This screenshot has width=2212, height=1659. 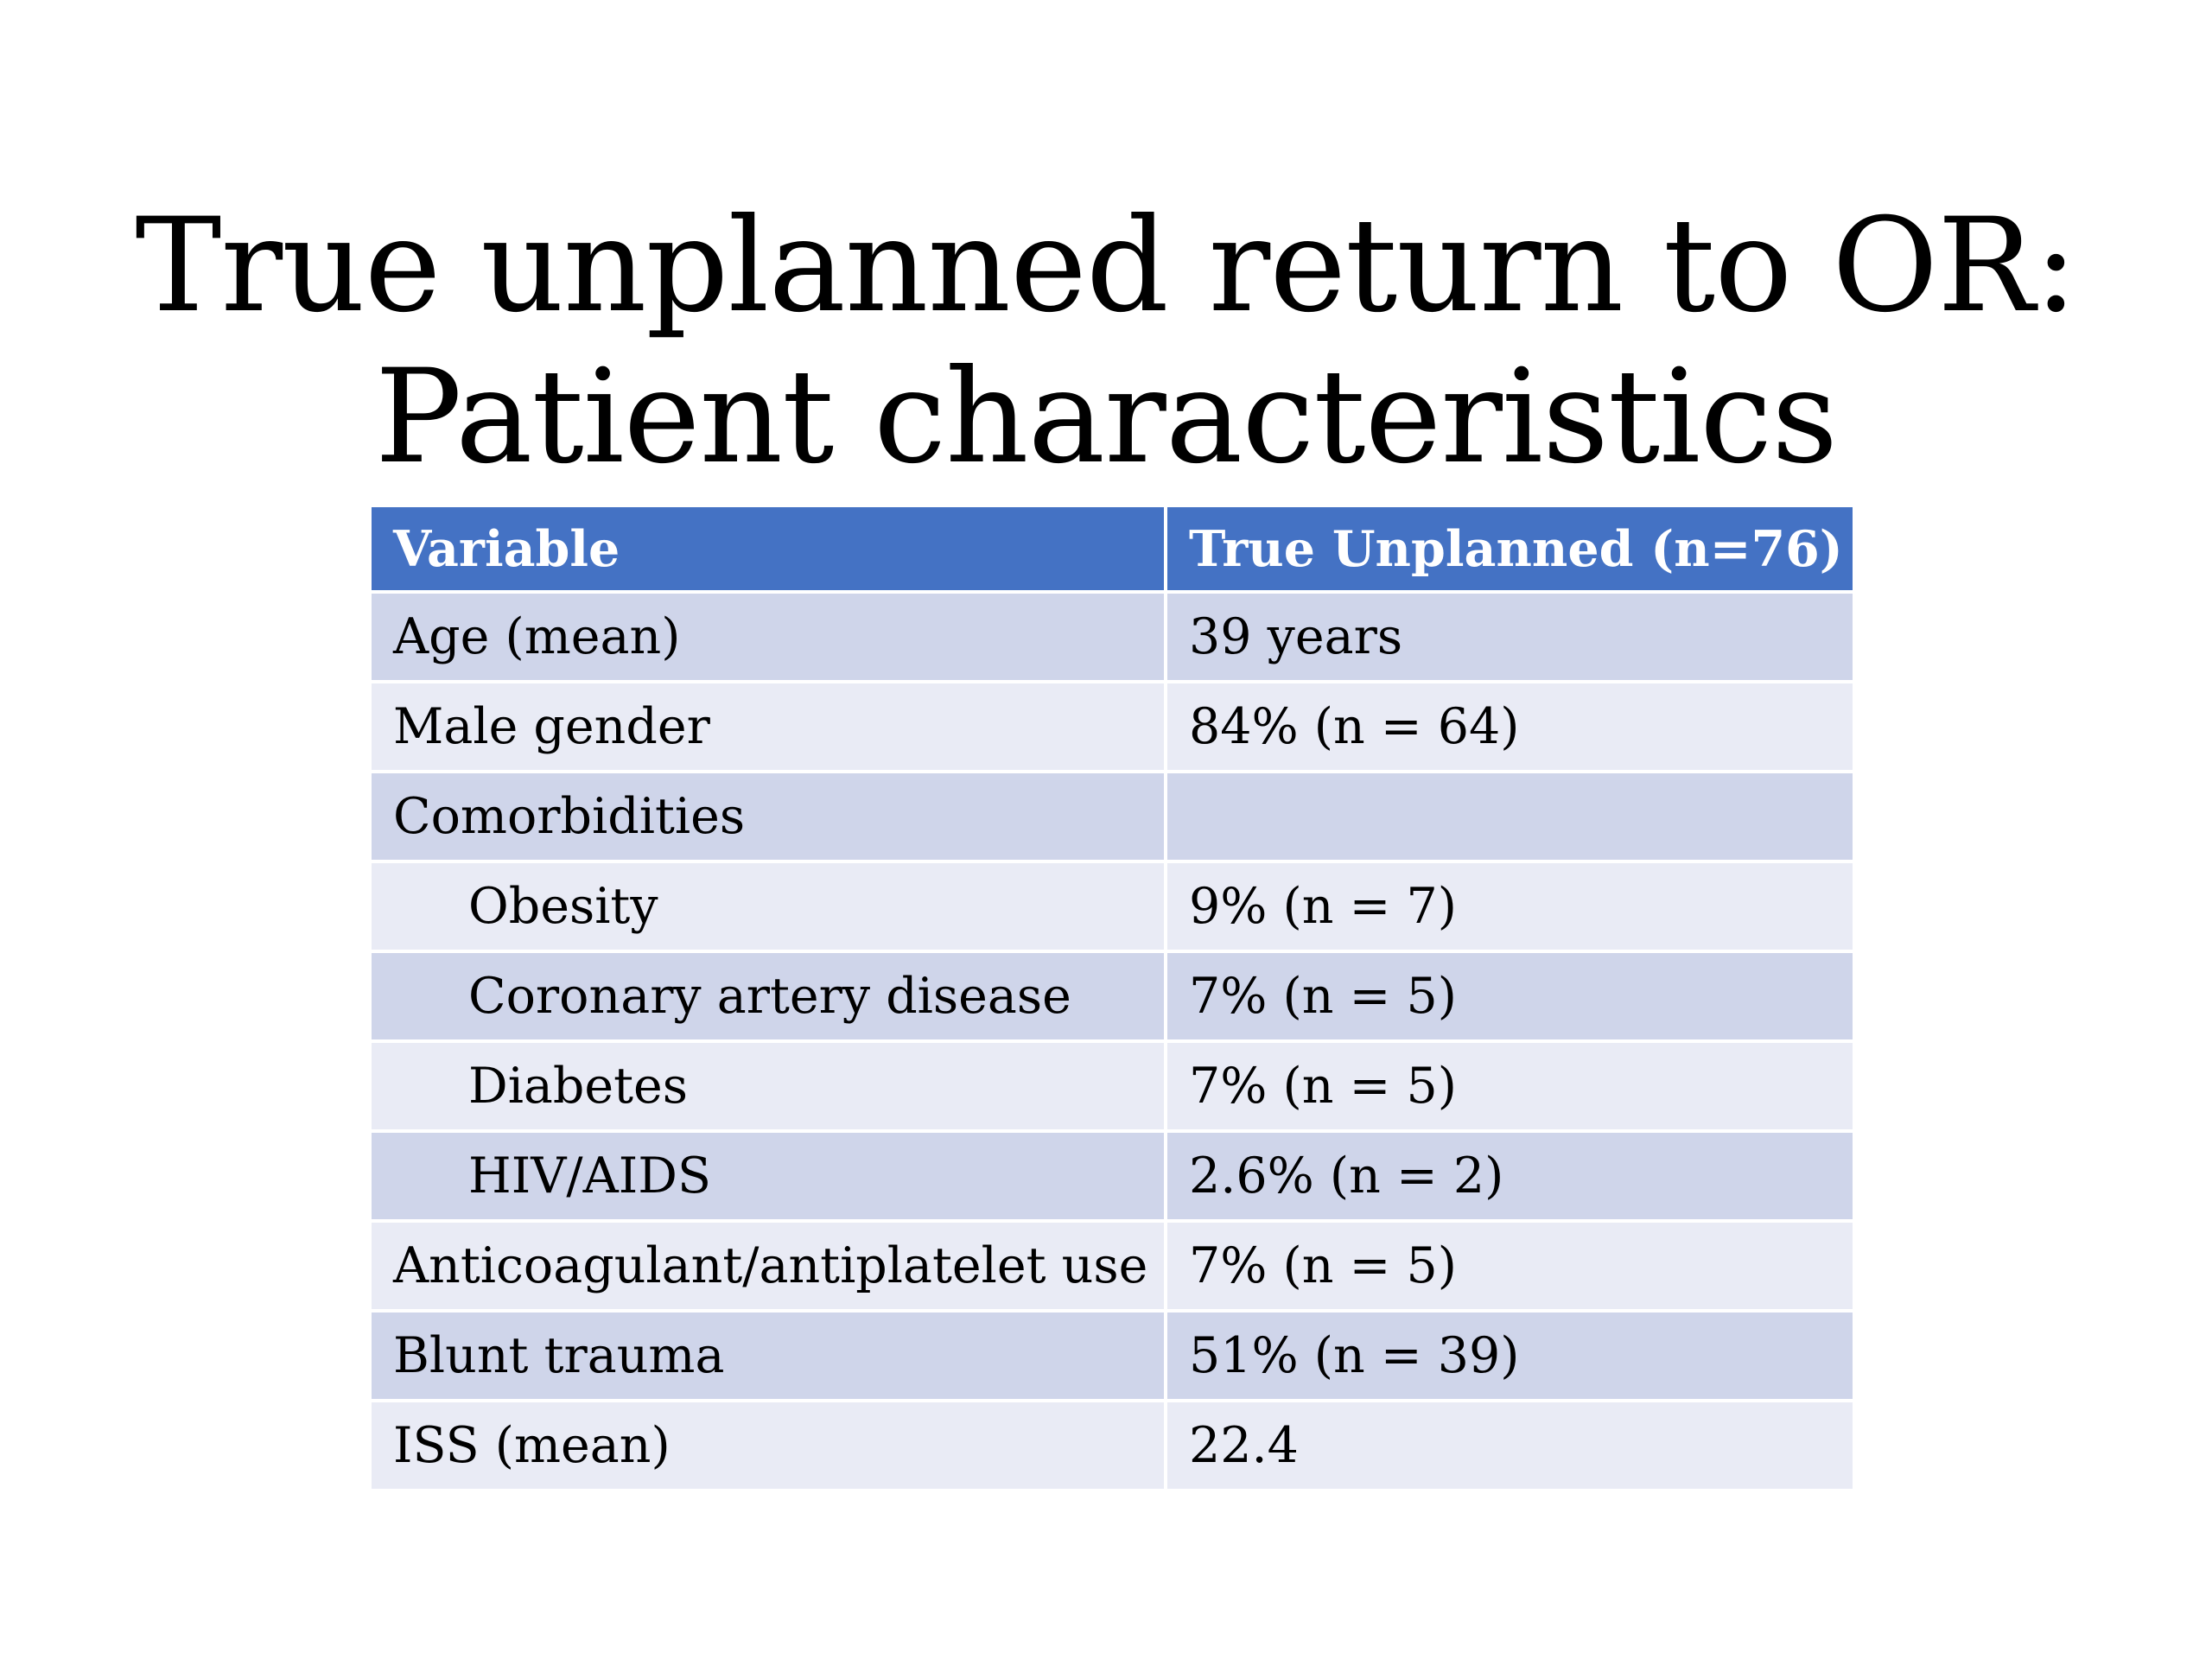 I want to click on value-cell: 84% (n = 64), so click(x=1510, y=726).